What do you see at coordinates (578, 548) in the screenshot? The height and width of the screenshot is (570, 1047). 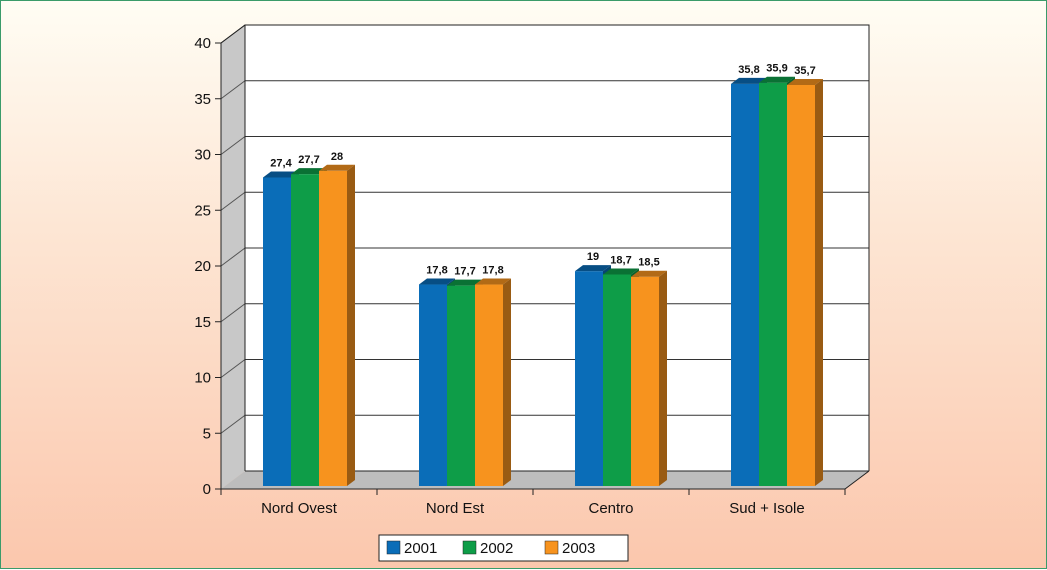 I see `legend-label-2003: 2003` at bounding box center [578, 548].